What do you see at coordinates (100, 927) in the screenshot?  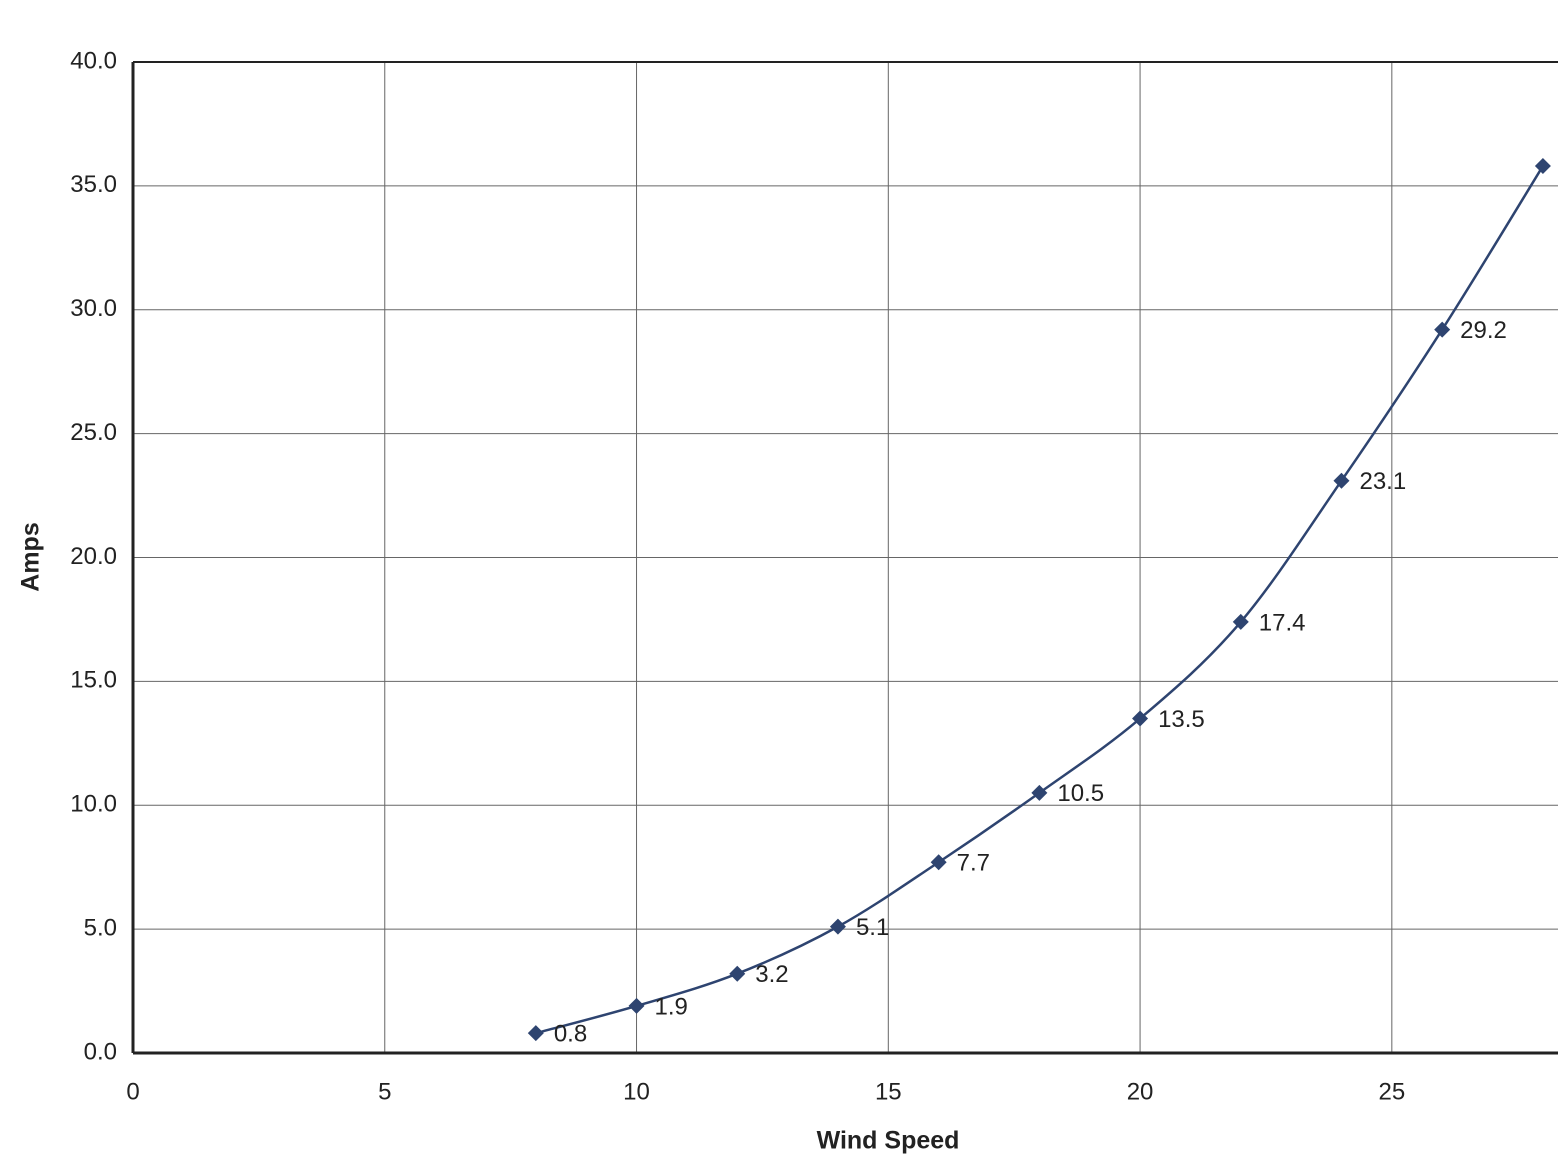 I see `y-tick-label: 5.0` at bounding box center [100, 927].